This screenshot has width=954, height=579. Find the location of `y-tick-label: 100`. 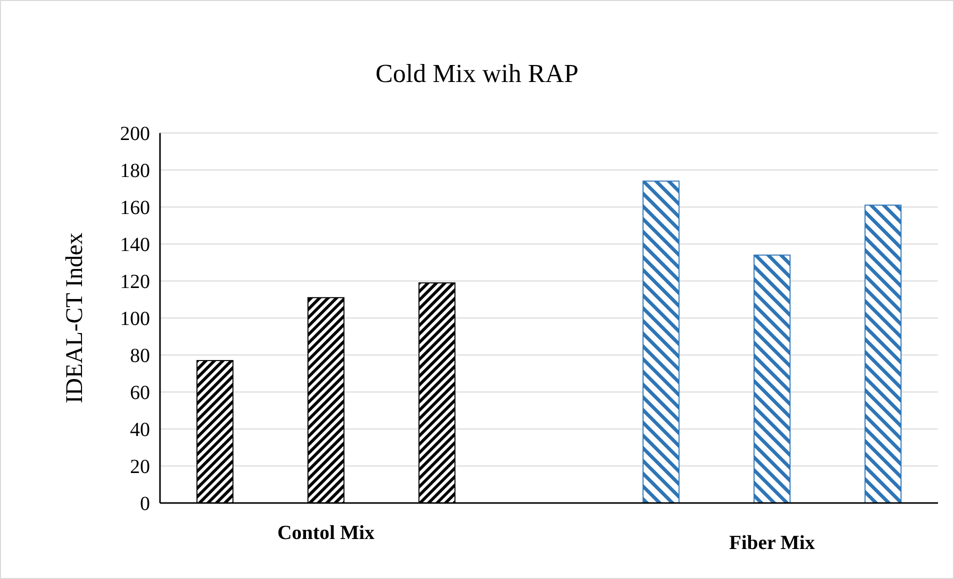

y-tick-label: 100 is located at coordinates (135, 319).